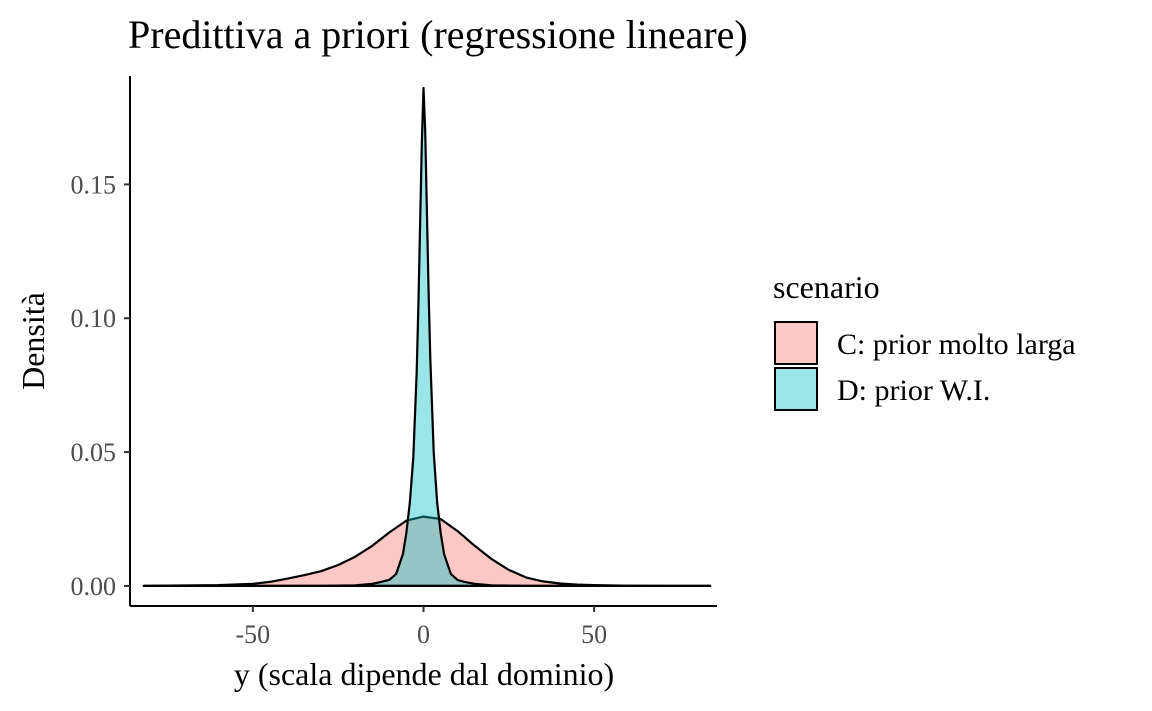  What do you see at coordinates (94, 318) in the screenshot?
I see `y-tick-label: 0.10` at bounding box center [94, 318].